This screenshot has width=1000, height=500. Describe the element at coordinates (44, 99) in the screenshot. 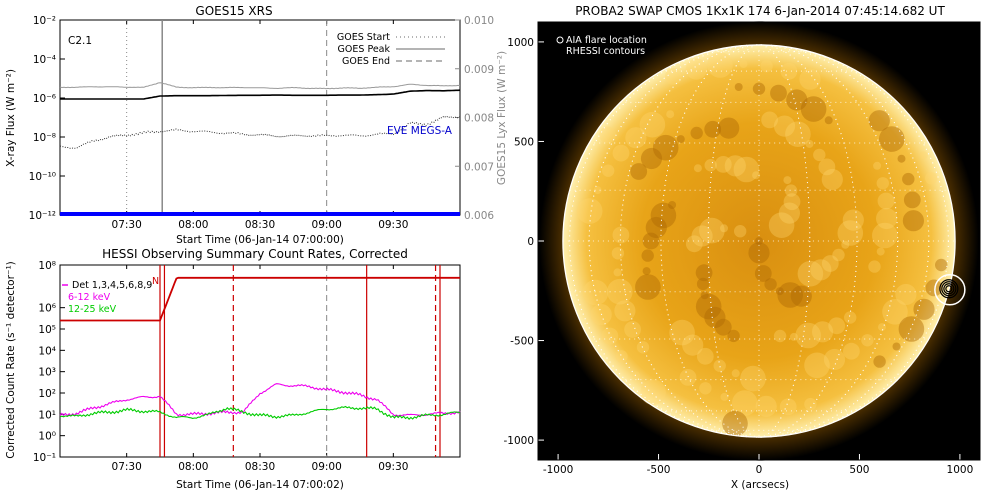

I see `goes-y-tick-label: 10⁻⁶` at that location.